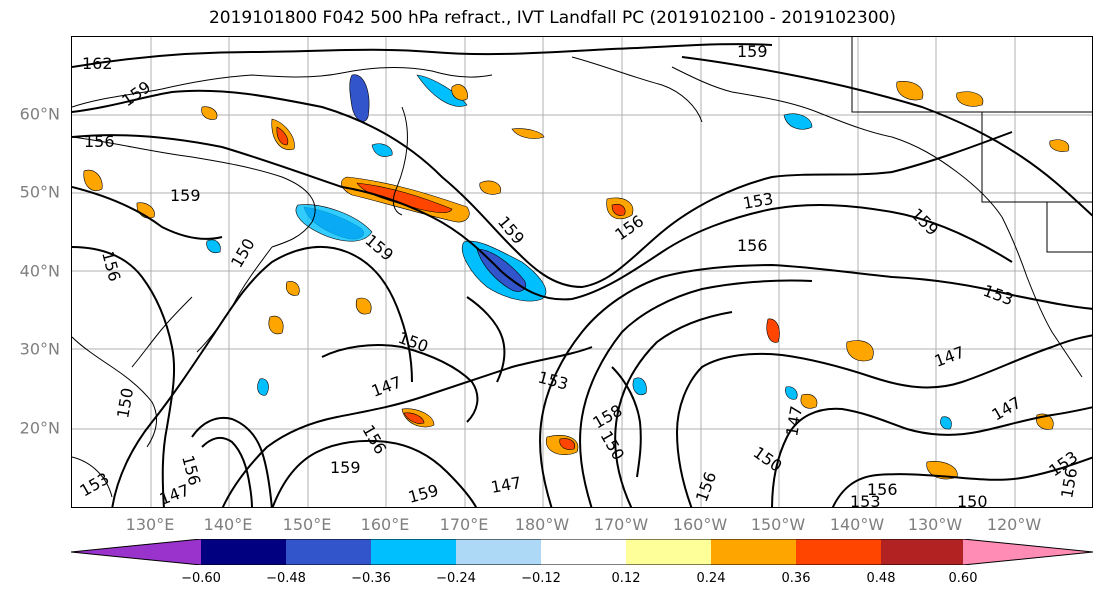 This screenshot has width=1105, height=601. What do you see at coordinates (935, 524) in the screenshot?
I see `longitude-label: 130°W` at bounding box center [935, 524].